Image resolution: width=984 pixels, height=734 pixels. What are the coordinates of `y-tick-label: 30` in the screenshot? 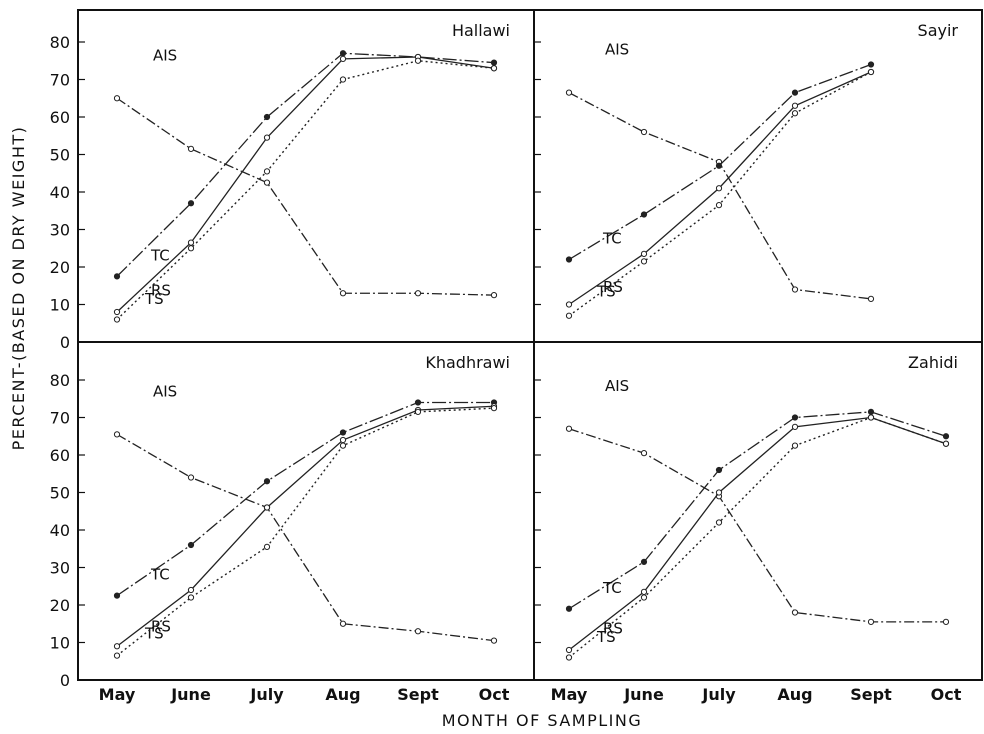 It's located at (60, 230).